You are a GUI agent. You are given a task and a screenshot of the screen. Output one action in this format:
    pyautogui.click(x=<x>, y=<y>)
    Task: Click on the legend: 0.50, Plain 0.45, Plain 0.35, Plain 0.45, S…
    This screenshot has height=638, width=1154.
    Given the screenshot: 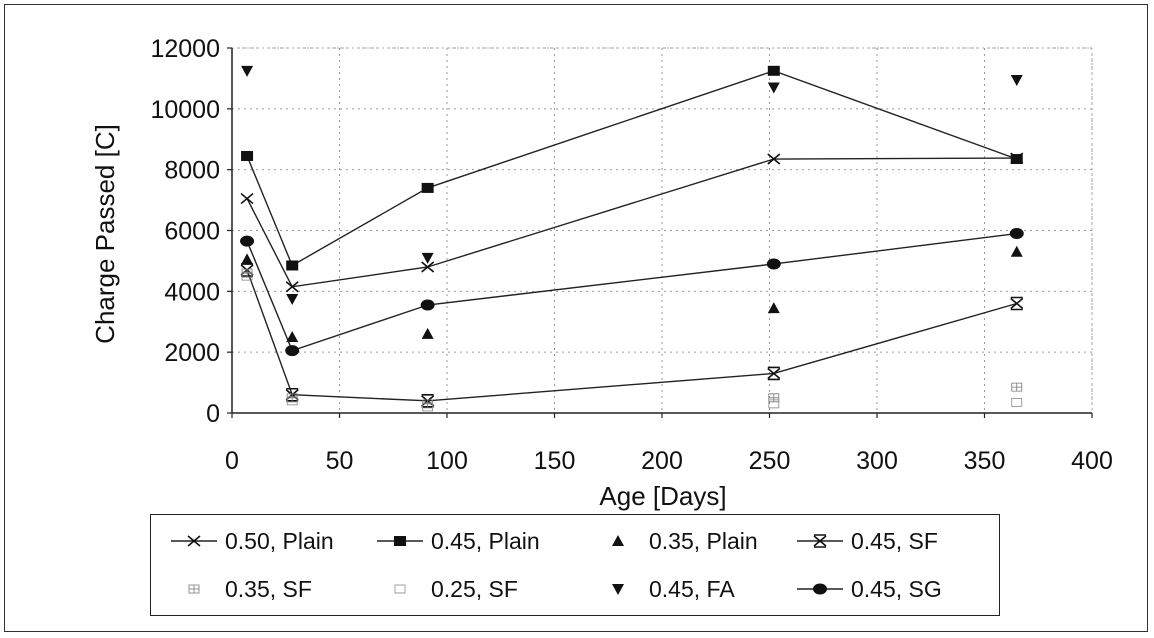 What is the action you would take?
    pyautogui.click(x=575, y=565)
    